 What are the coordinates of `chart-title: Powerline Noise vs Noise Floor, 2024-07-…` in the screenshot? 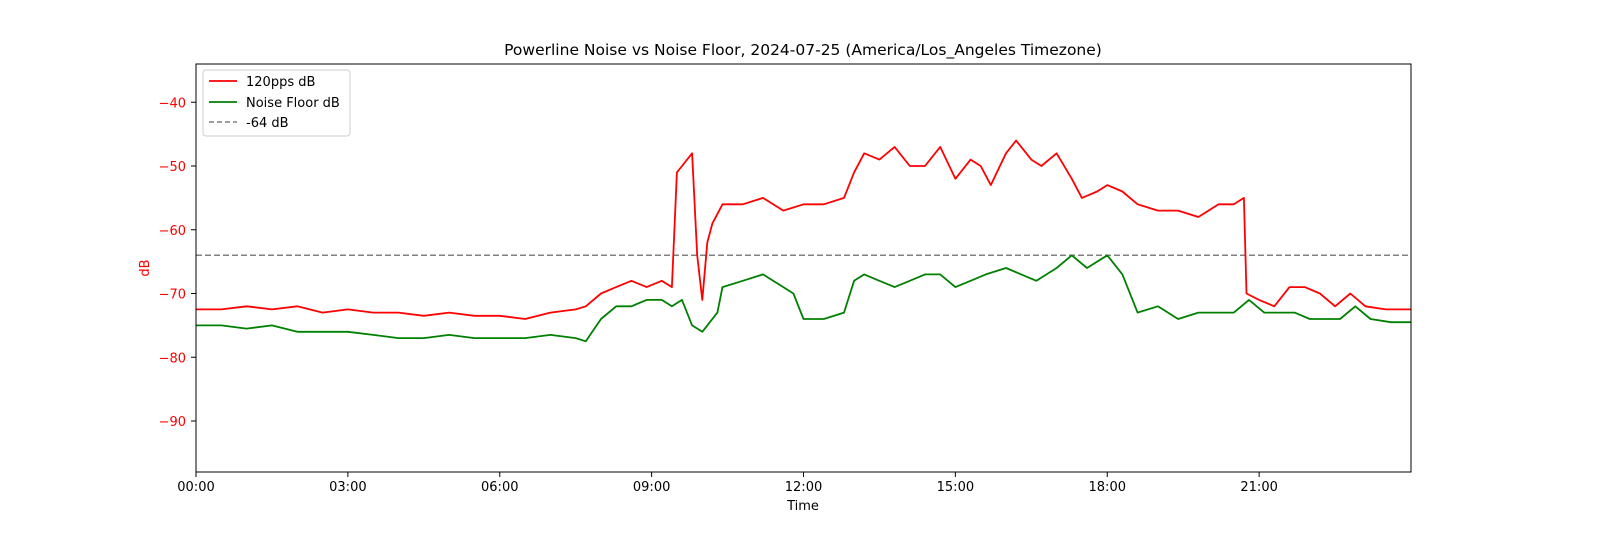 It's located at (803, 50).